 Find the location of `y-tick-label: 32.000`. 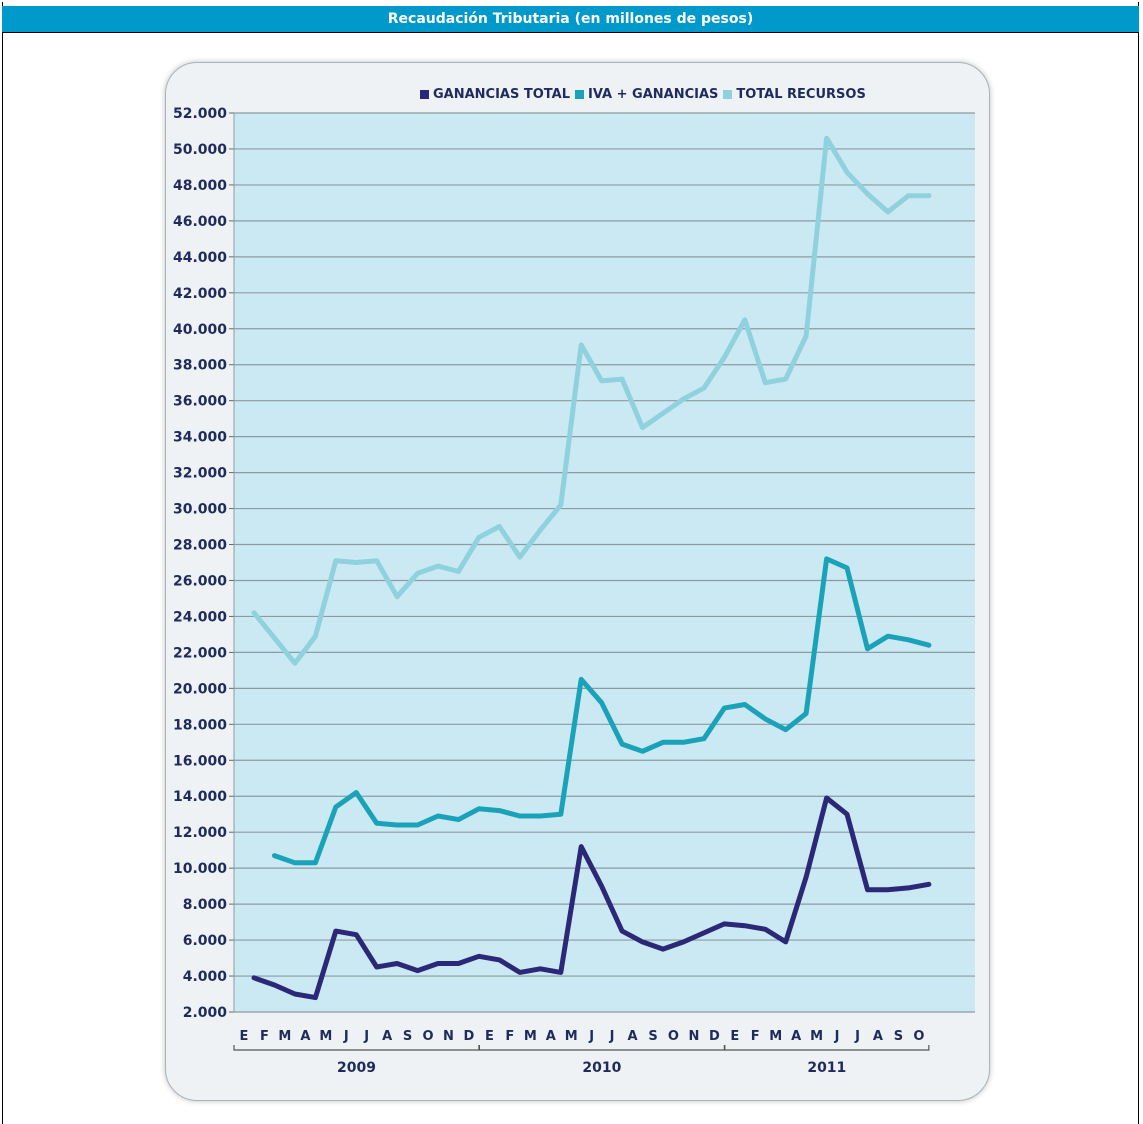

y-tick-label: 32.000 is located at coordinates (200, 474).